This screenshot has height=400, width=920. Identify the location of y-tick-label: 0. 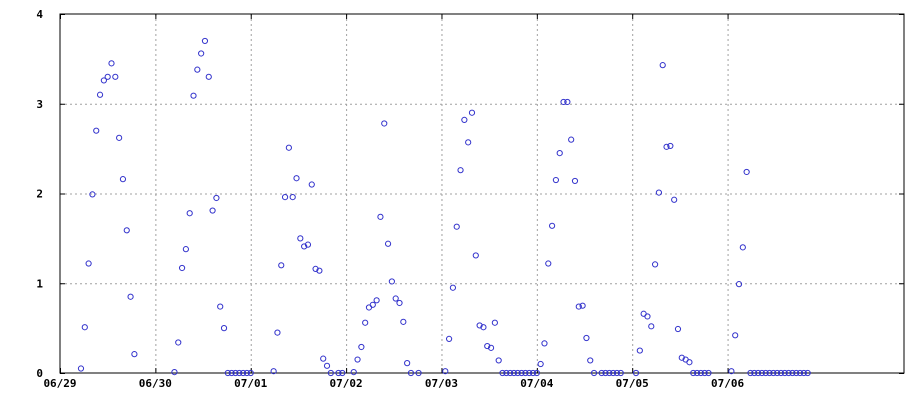
(39, 373).